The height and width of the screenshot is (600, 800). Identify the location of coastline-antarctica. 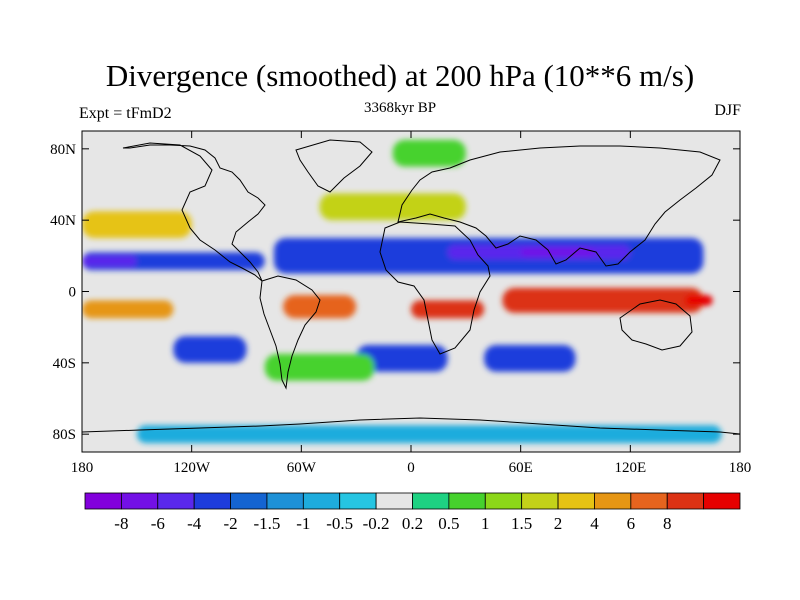
(411, 434).